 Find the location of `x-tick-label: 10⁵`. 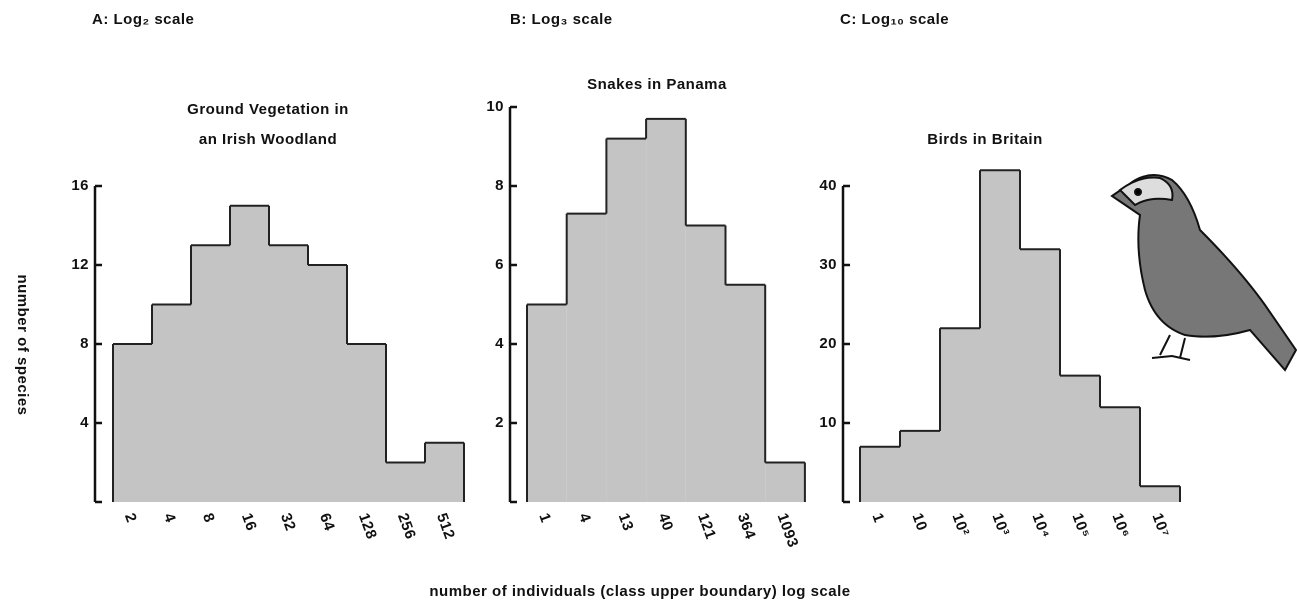

x-tick-label: 10⁵ is located at coordinates (1081, 526).